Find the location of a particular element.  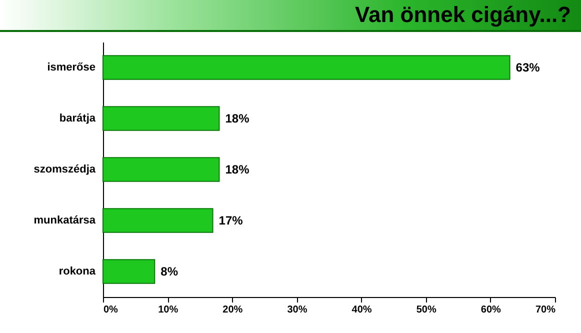

y-tick-label: munkatársa is located at coordinates (65, 220).